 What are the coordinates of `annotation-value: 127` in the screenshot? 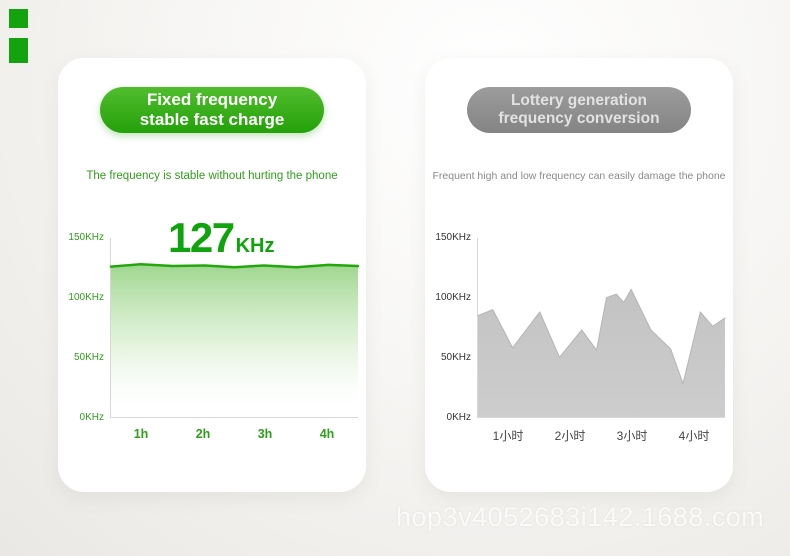 It's located at (201, 237).